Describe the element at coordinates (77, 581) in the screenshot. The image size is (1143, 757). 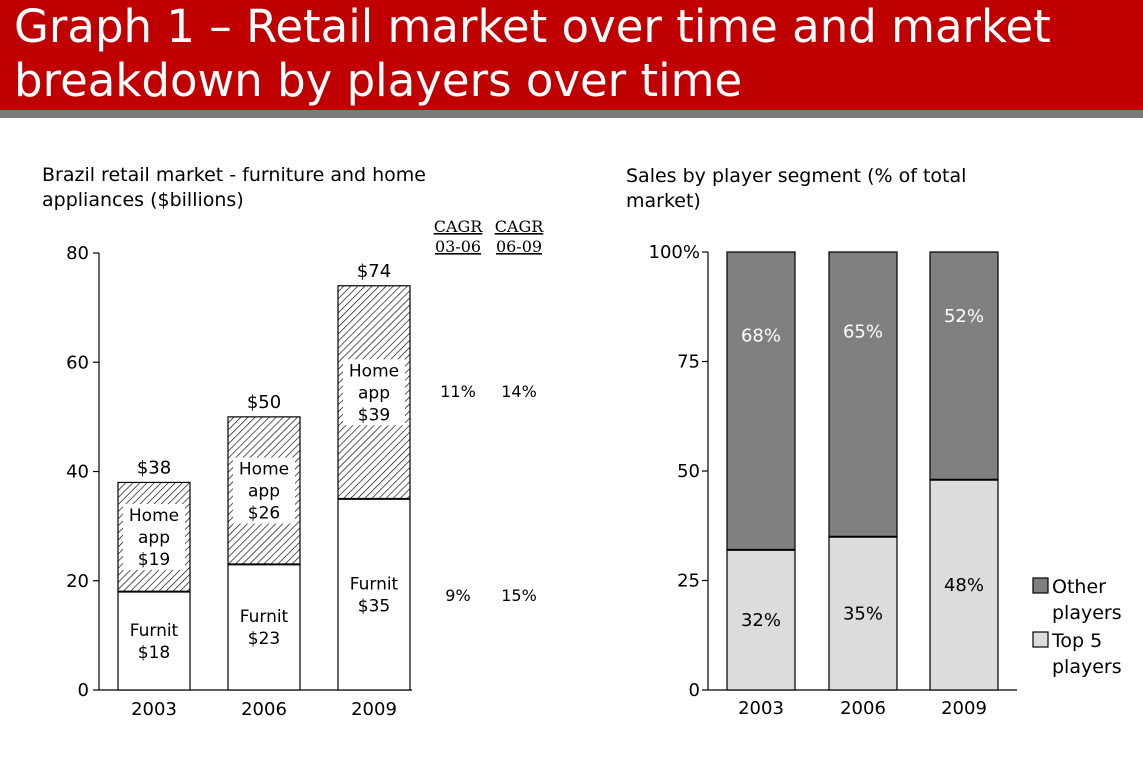
I see `y-tick-label: 20` at that location.